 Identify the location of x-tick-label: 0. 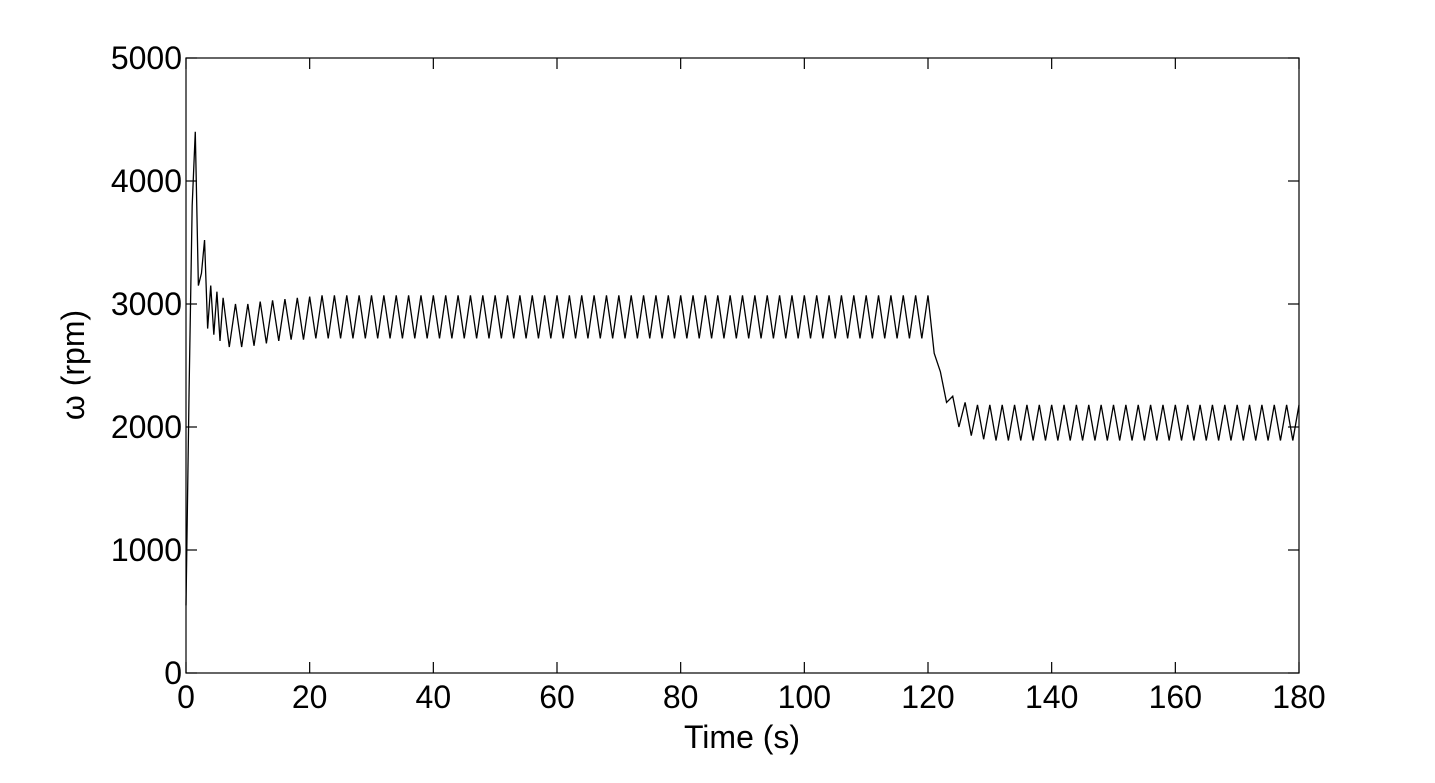
(186, 697).